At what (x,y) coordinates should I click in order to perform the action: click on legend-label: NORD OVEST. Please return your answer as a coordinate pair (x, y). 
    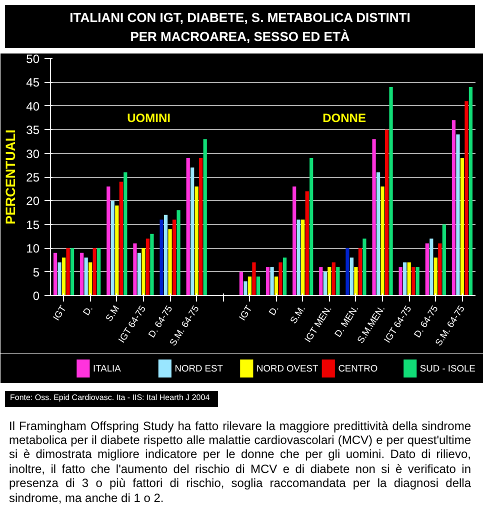
    Looking at the image, I should click on (287, 369).